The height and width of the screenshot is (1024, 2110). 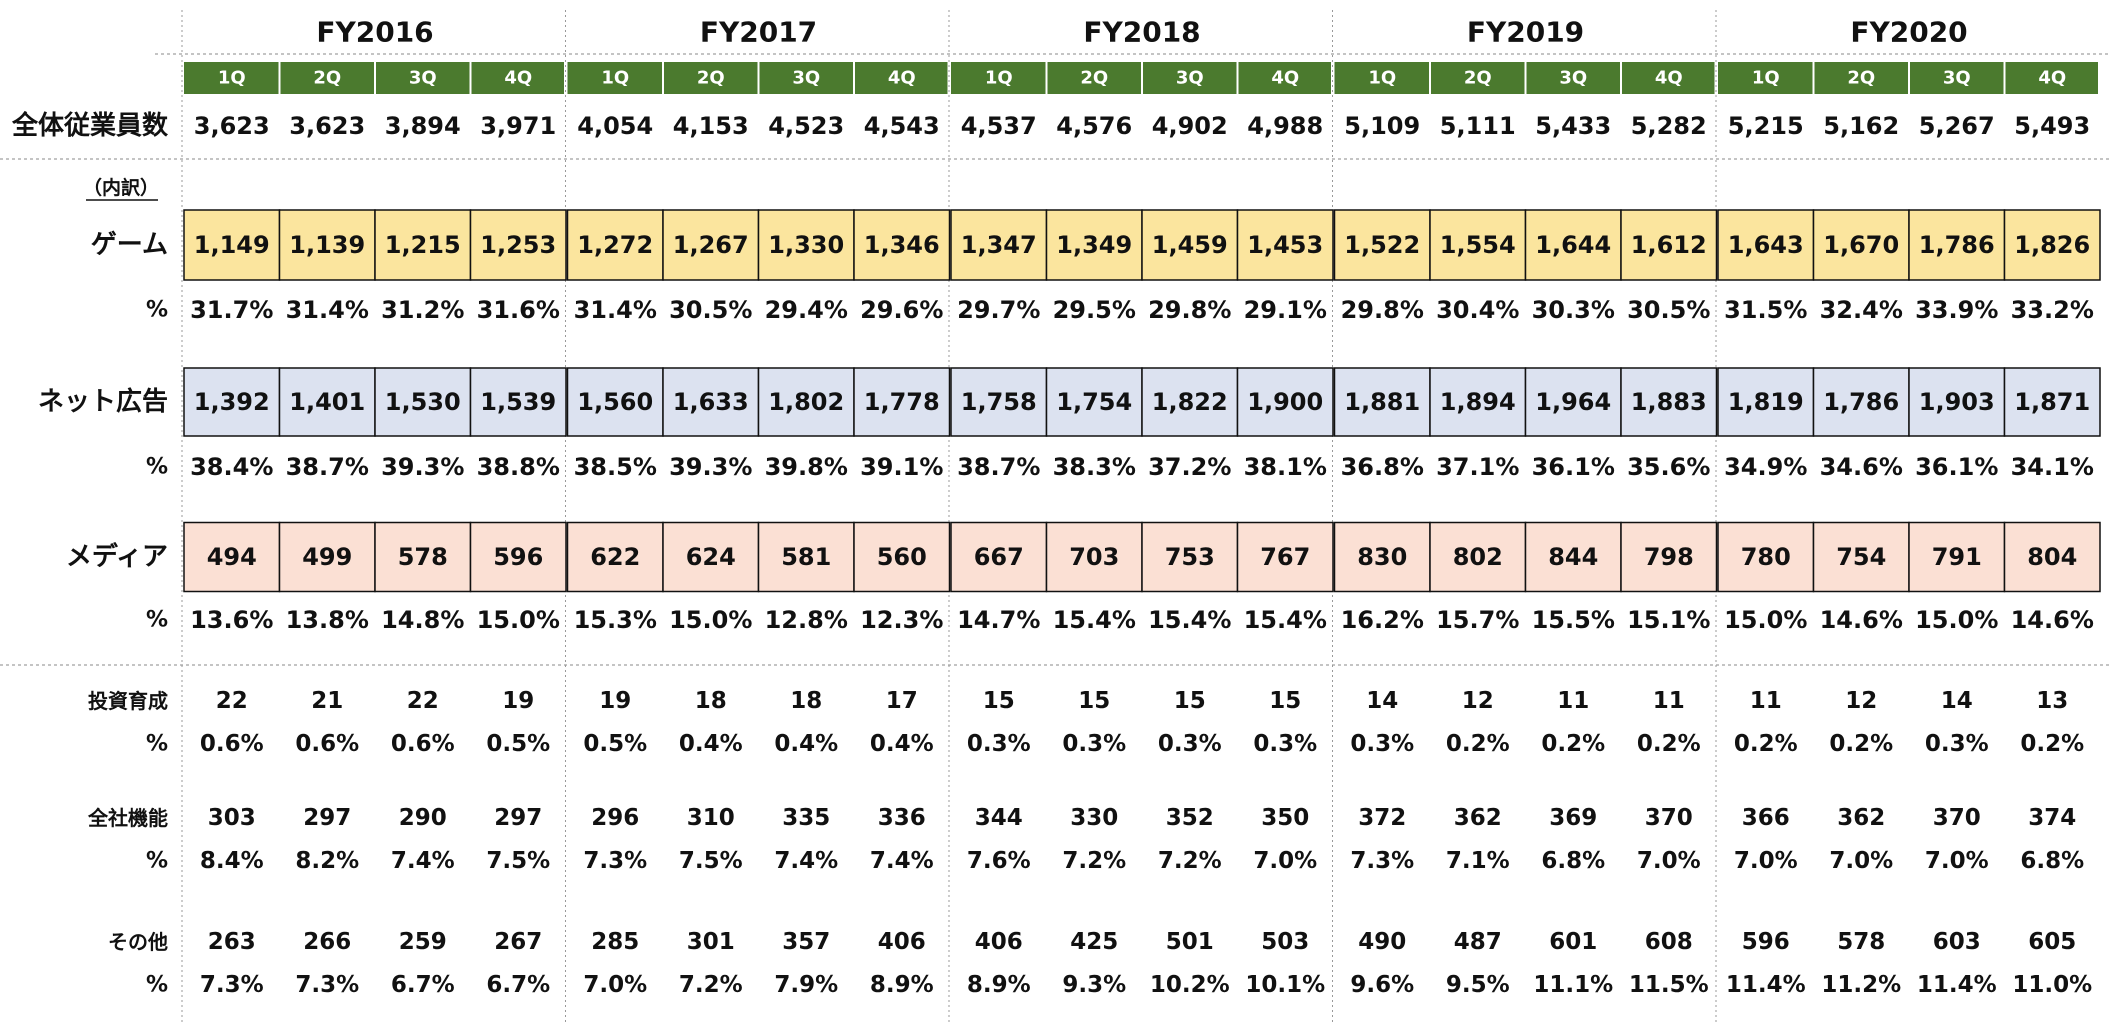 I want to click on cell-value: 39.3%, so click(x=422, y=467).